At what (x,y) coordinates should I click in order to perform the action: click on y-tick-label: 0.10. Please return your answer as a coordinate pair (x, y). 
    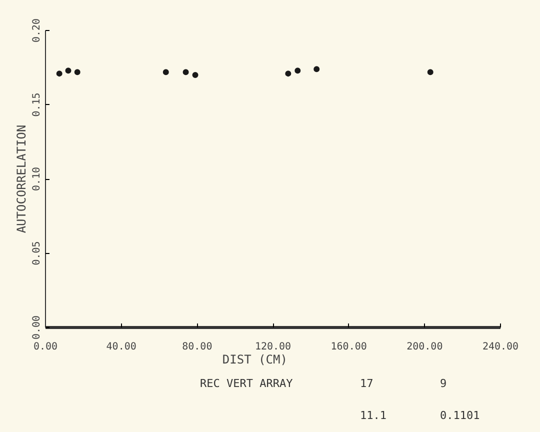
    Looking at the image, I should click on (37, 179).